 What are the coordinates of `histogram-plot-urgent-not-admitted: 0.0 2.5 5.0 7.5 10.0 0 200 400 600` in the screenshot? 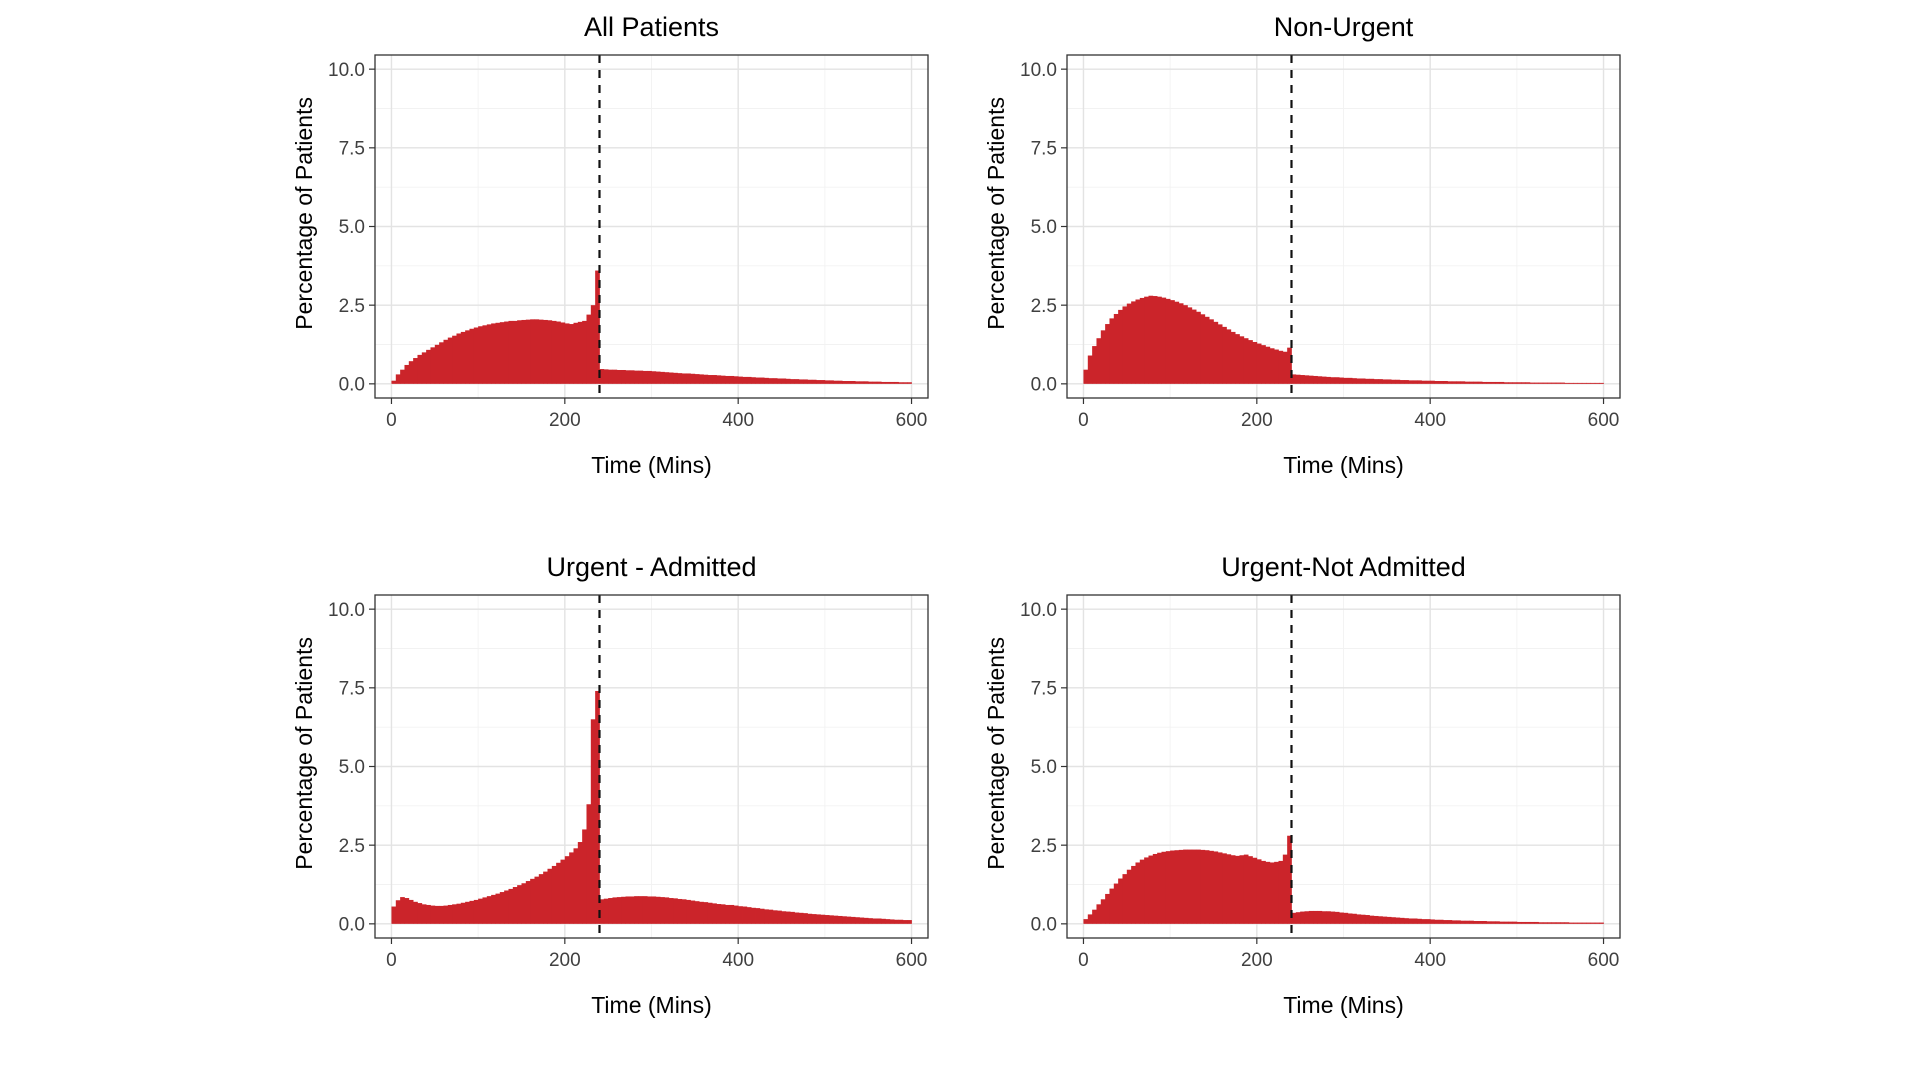 It's located at (1320, 782).